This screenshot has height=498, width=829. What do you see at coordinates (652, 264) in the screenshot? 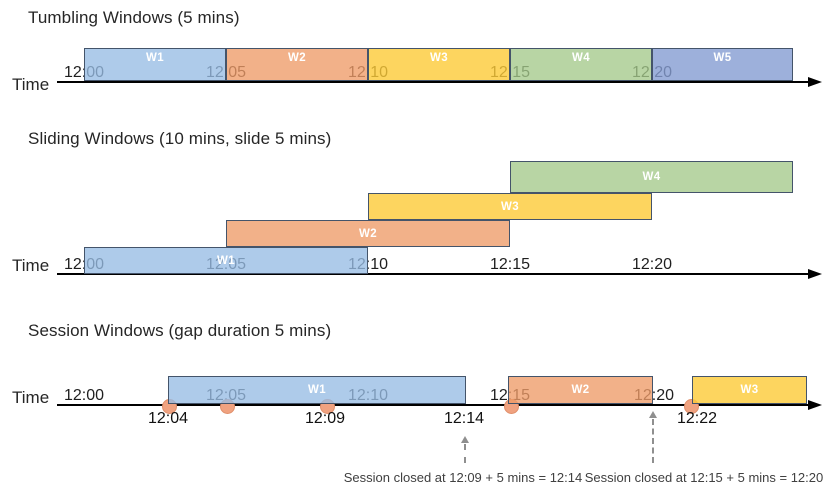
I see `axis-tick-label: 12:20` at bounding box center [652, 264].